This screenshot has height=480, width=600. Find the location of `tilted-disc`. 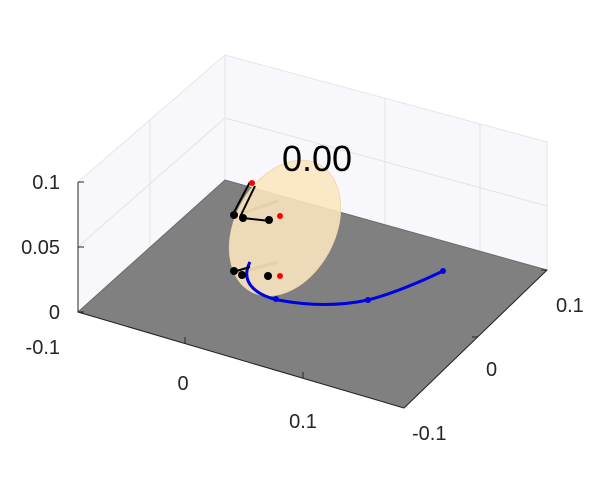

tilted-disc is located at coordinates (285, 228).